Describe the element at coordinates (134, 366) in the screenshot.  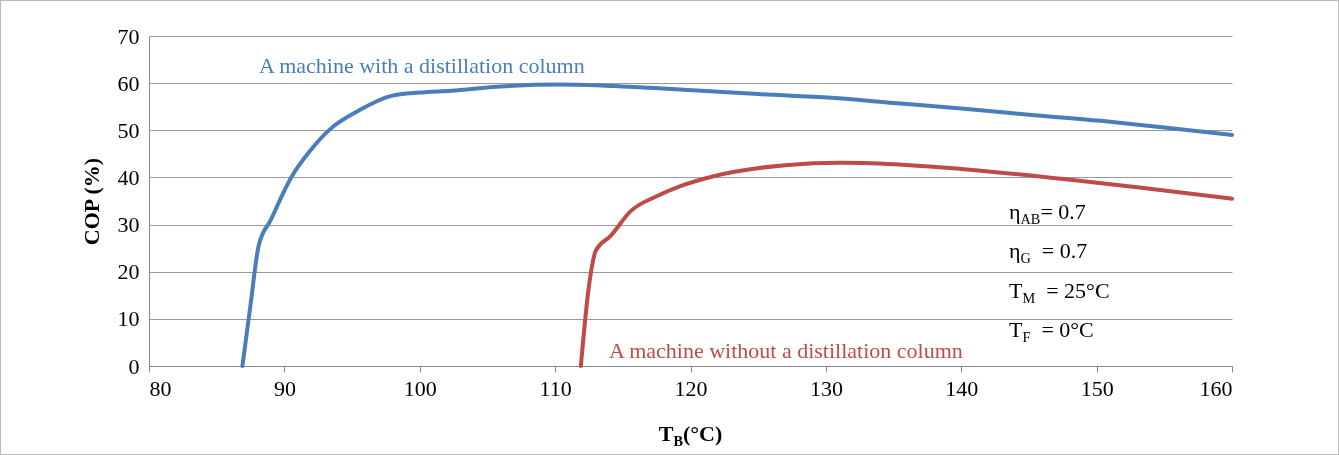
I see `y-tick-label: 0` at that location.